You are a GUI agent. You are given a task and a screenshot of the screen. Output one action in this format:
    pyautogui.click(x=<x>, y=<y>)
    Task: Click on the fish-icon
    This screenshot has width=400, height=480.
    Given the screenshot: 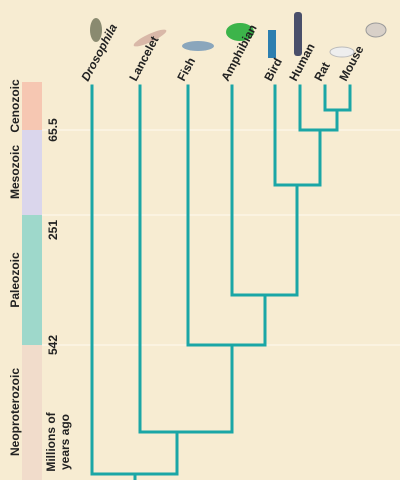 What is the action you would take?
    pyautogui.click(x=198, y=46)
    